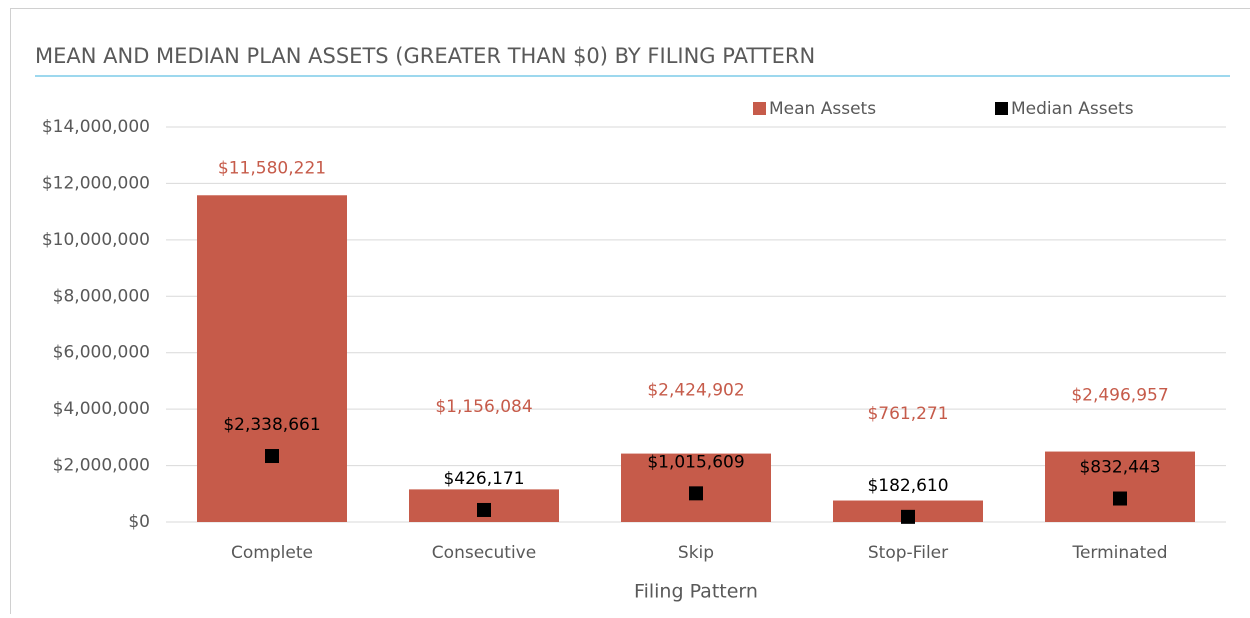 This screenshot has width=1250, height=618. Describe the element at coordinates (483, 479) in the screenshot. I see `median-label: $426,171` at that location.